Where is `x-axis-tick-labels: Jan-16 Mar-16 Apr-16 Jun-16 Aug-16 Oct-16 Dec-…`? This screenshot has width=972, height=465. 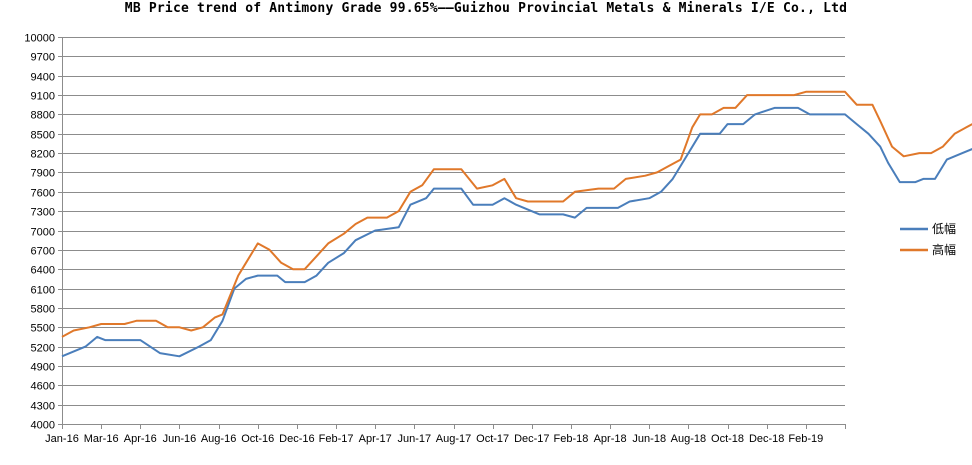
x-axis-tick-labels: Jan-16 Mar-16 Apr-16 Jun-16 Aug-16 Oct-16 Dec-… is located at coordinates (434, 439).